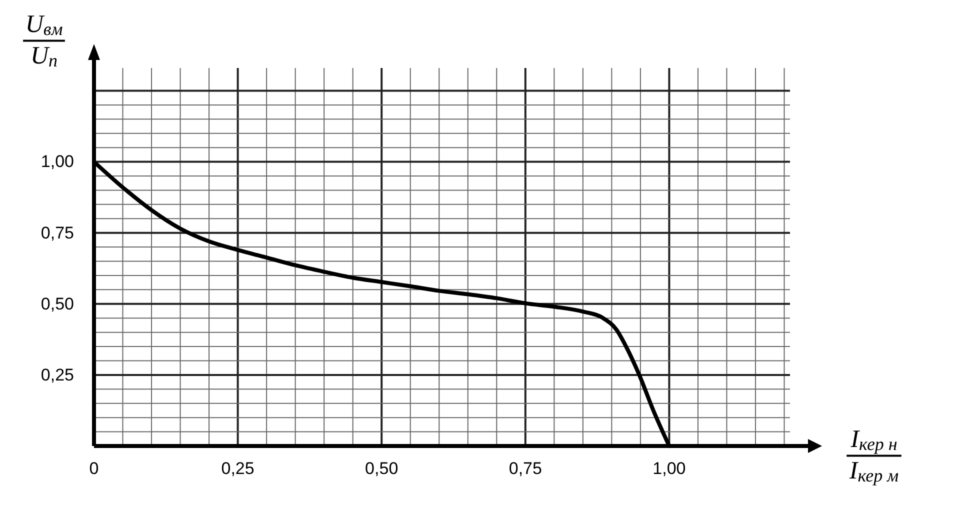 This screenshot has height=520, width=962. I want to click on x-tick-label: 0,50, so click(381, 468).